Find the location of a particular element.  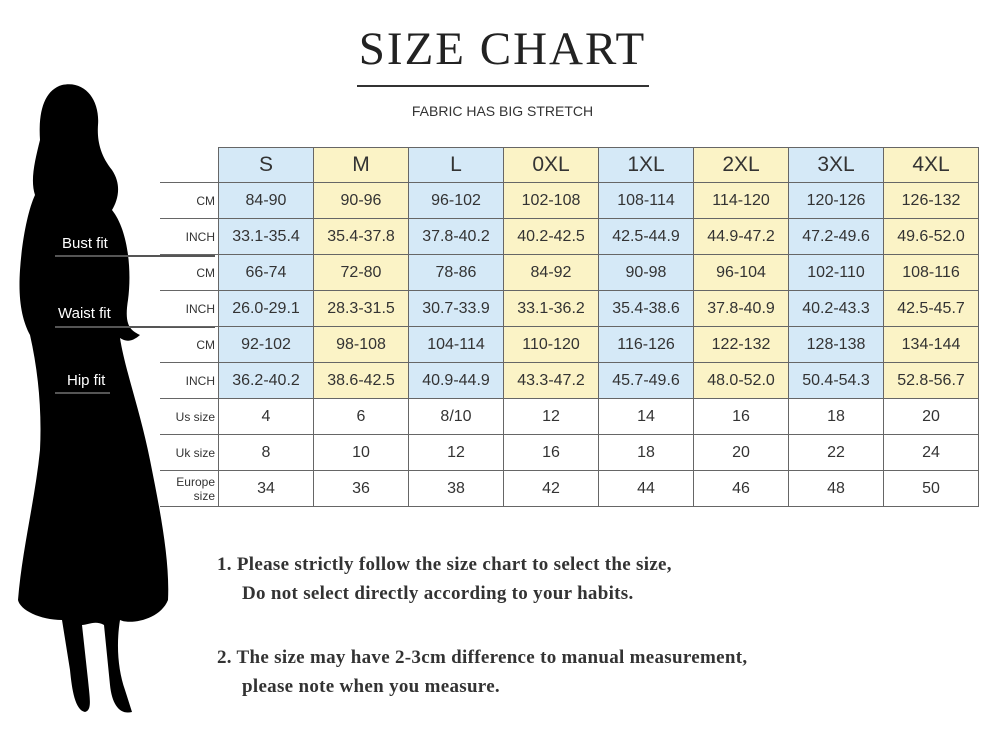

table-cell: 66-74 is located at coordinates (266, 272).